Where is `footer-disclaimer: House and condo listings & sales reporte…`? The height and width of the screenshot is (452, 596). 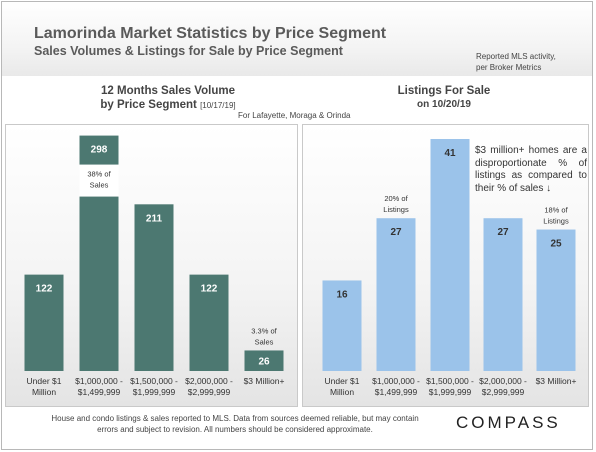
footer-disclaimer: House and condo listings & sales reporte… is located at coordinates (235, 424).